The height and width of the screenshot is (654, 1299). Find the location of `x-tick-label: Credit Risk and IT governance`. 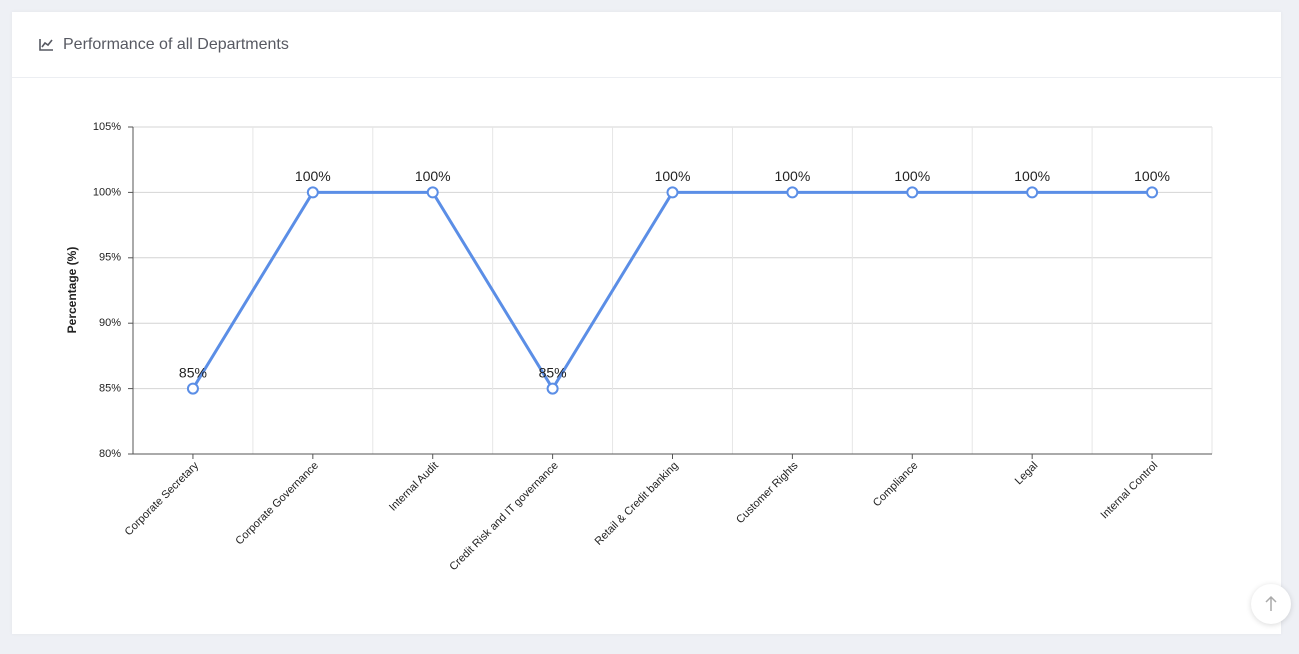

x-tick-label: Credit Risk and IT governance is located at coordinates (503, 516).